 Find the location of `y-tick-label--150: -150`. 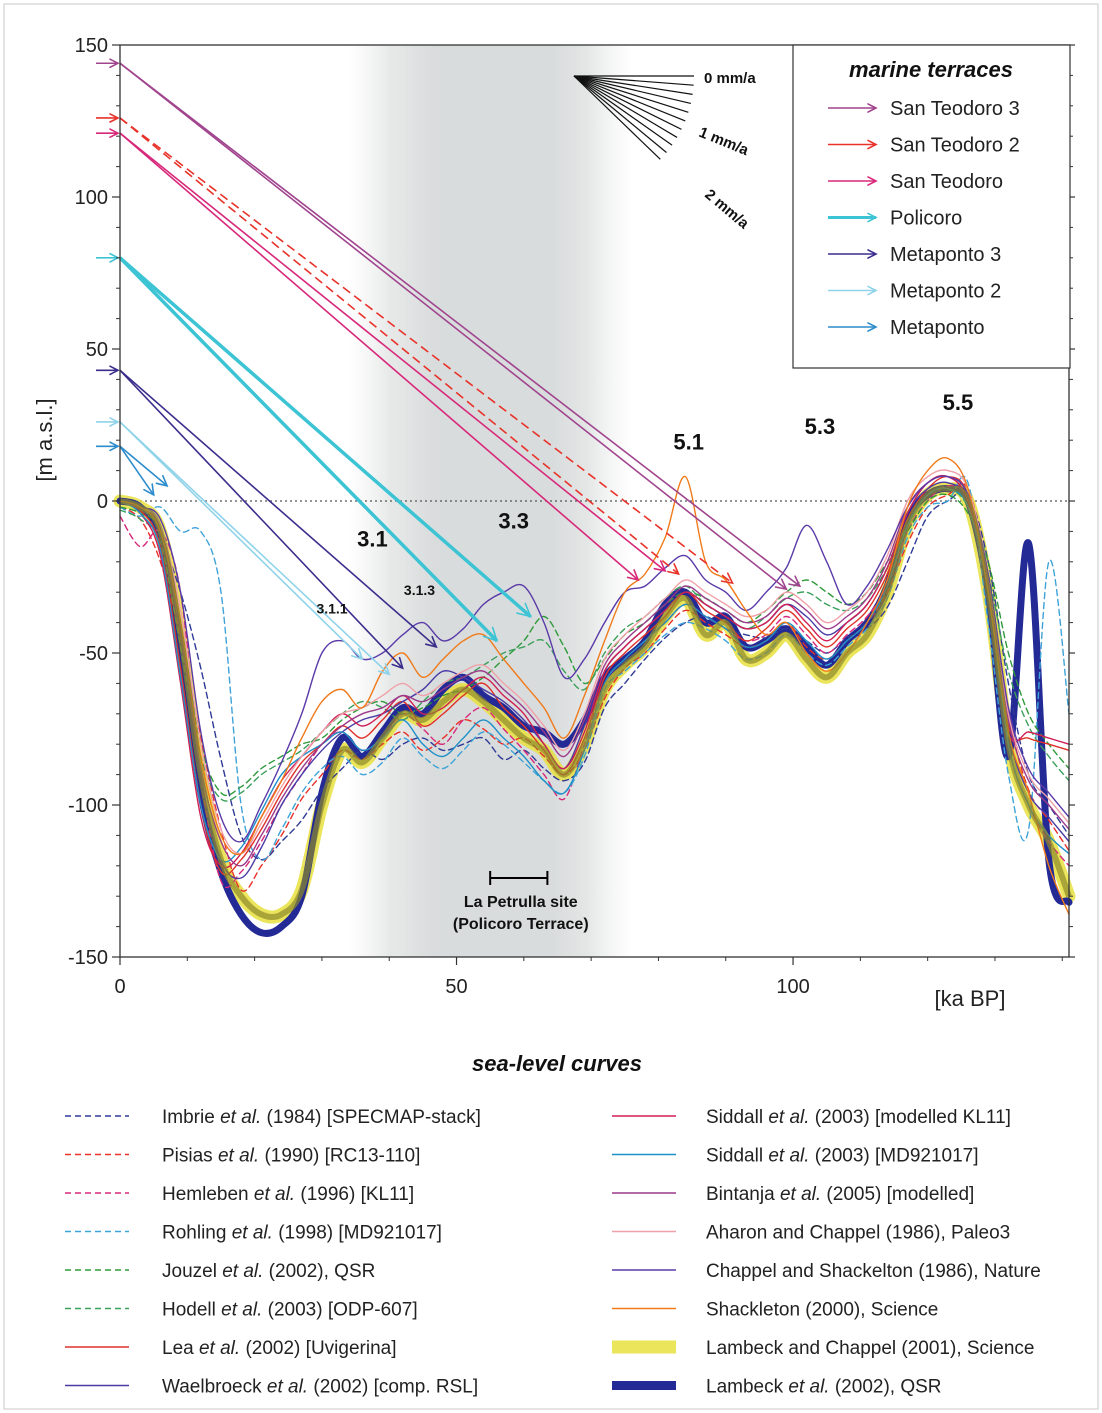

y-tick-label--150: -150 is located at coordinates (88, 958).